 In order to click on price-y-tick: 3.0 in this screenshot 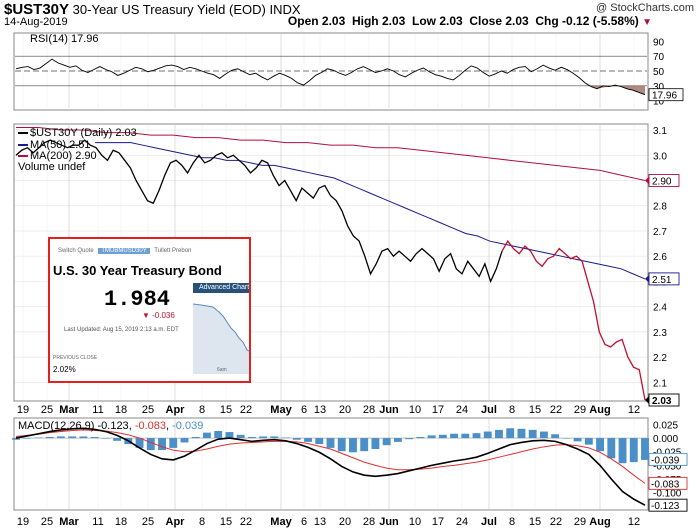, I will do `click(660, 156)`.